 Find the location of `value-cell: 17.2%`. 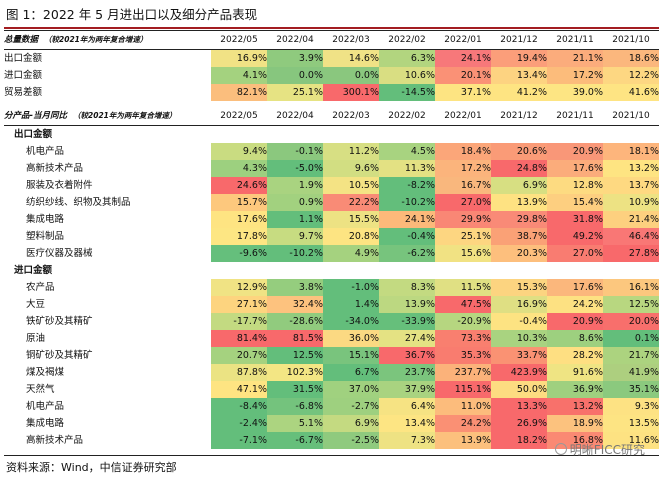

value-cell: 17.2% is located at coordinates (575, 75).